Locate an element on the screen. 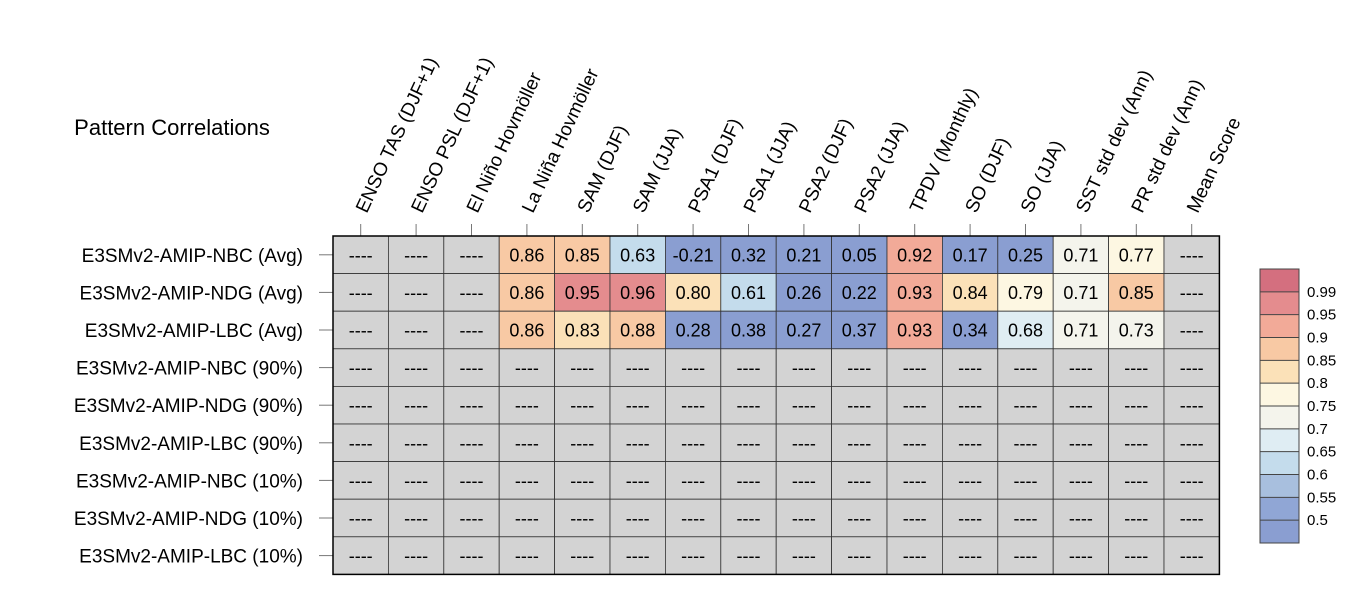 The width and height of the screenshot is (1365, 596). cell-value: 0.34 is located at coordinates (970, 331).